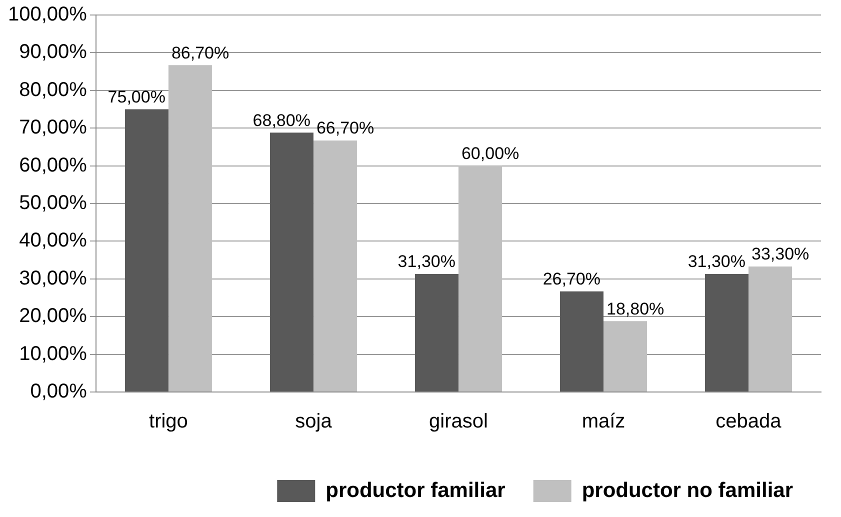  What do you see at coordinates (281, 120) in the screenshot?
I see `data-label: 68,80%` at bounding box center [281, 120].